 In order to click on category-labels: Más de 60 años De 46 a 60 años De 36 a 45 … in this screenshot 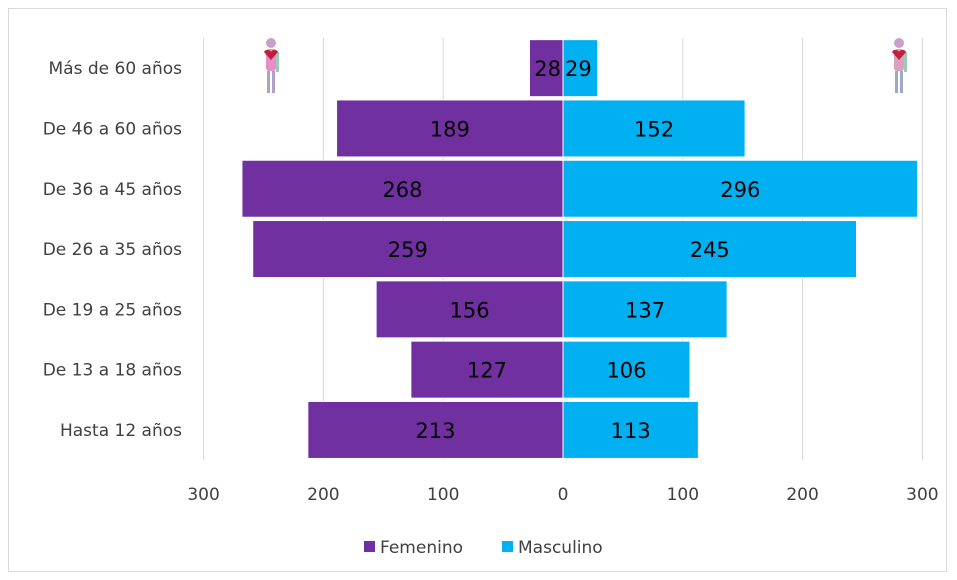, I will do `click(112, 250)`.